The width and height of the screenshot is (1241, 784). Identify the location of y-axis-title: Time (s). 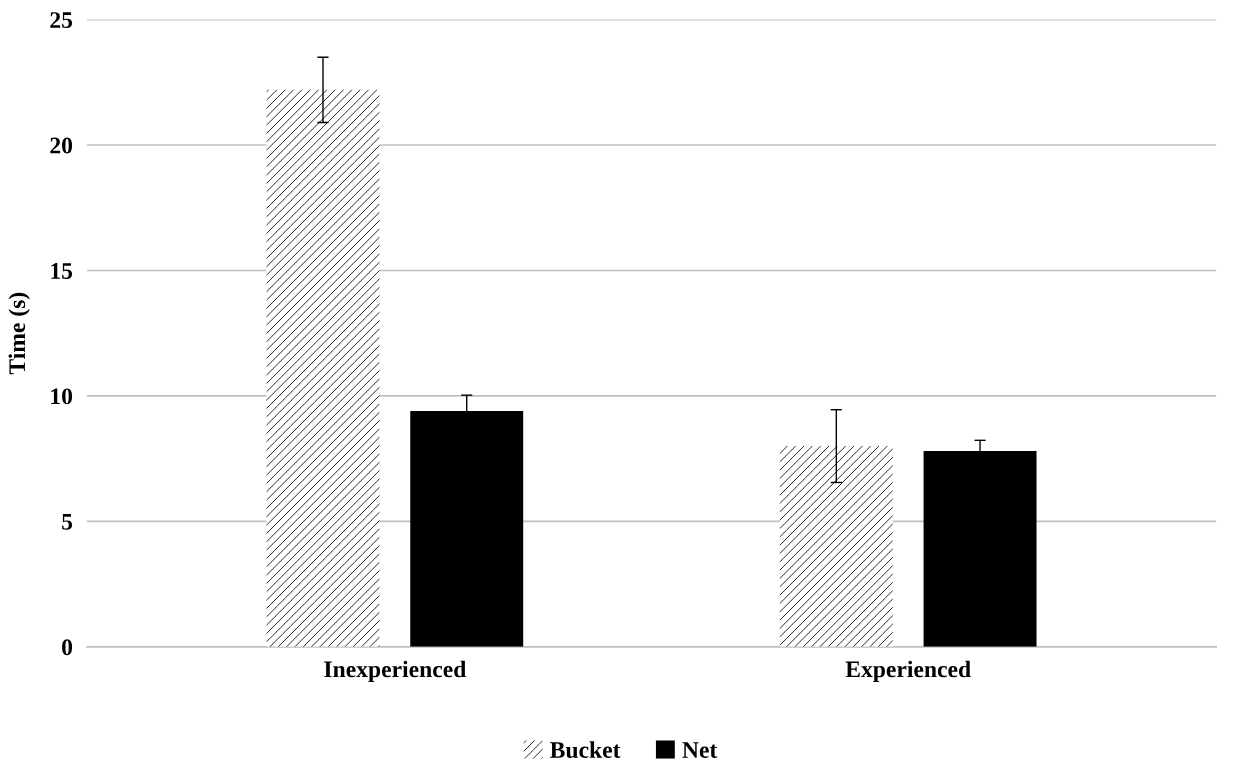
(19, 333).